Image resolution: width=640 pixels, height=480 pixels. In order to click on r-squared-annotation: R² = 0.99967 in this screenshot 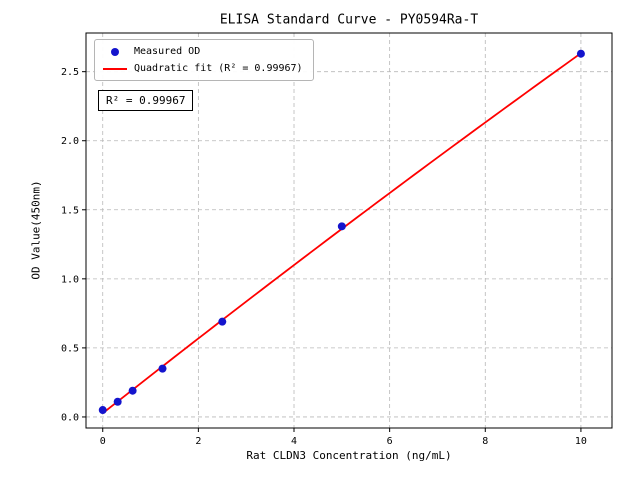, I will do `click(146, 100)`.